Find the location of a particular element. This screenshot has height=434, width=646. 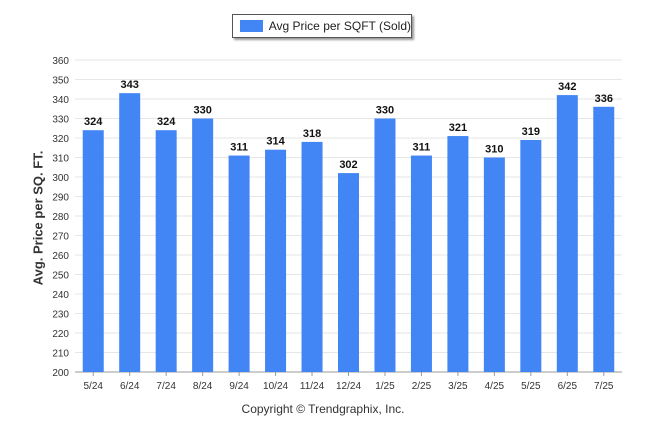

legend-label: Avg Price per SQFT (Sold) is located at coordinates (339, 26).